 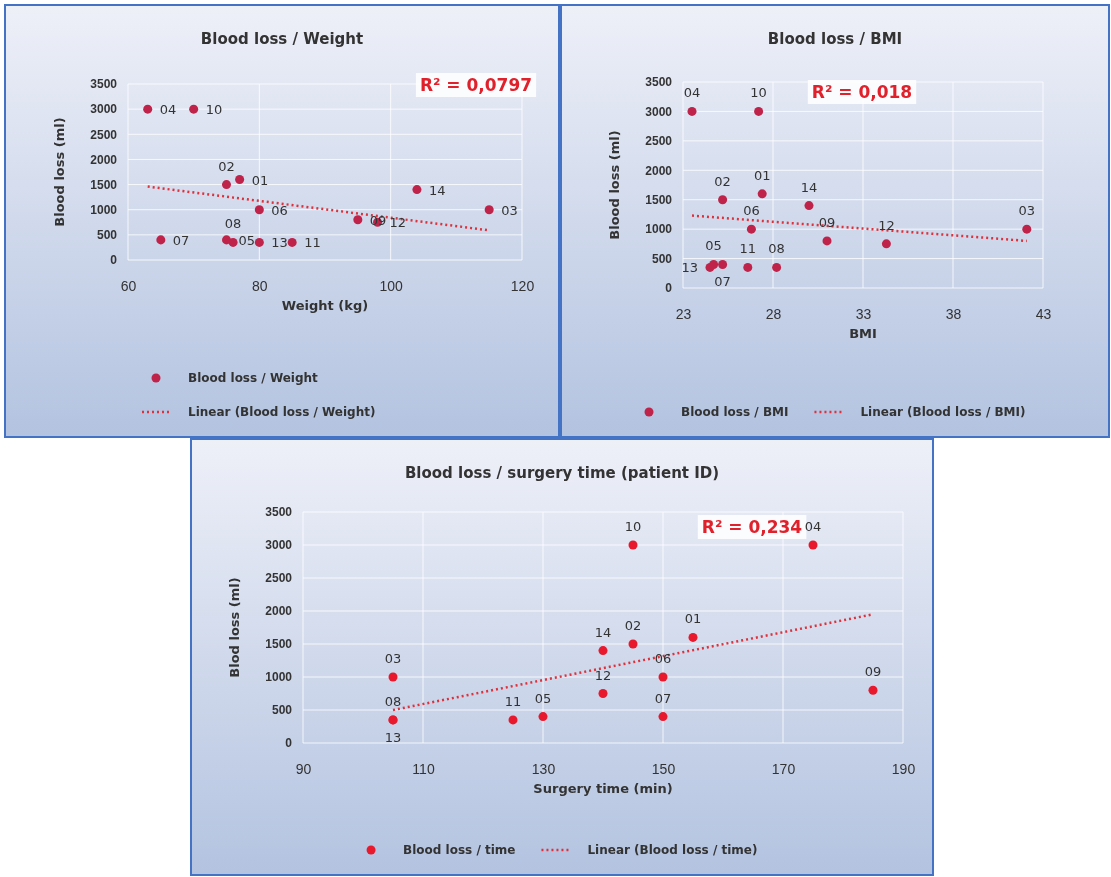 I want to click on legend-label: Blood loss / BMI, so click(x=734, y=412).